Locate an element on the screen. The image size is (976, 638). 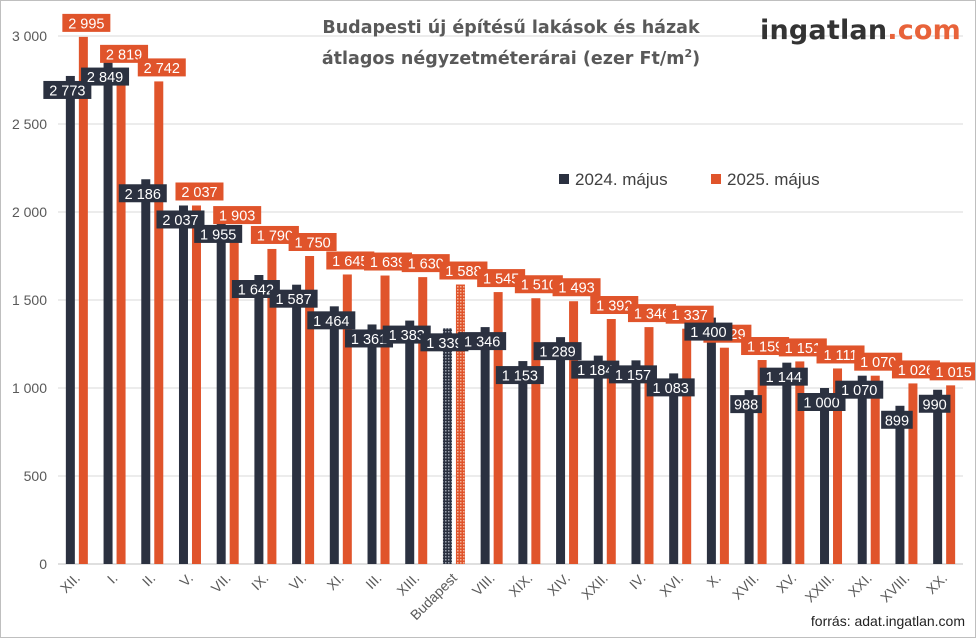
data-label-2024: 1 153 is located at coordinates (520, 377).